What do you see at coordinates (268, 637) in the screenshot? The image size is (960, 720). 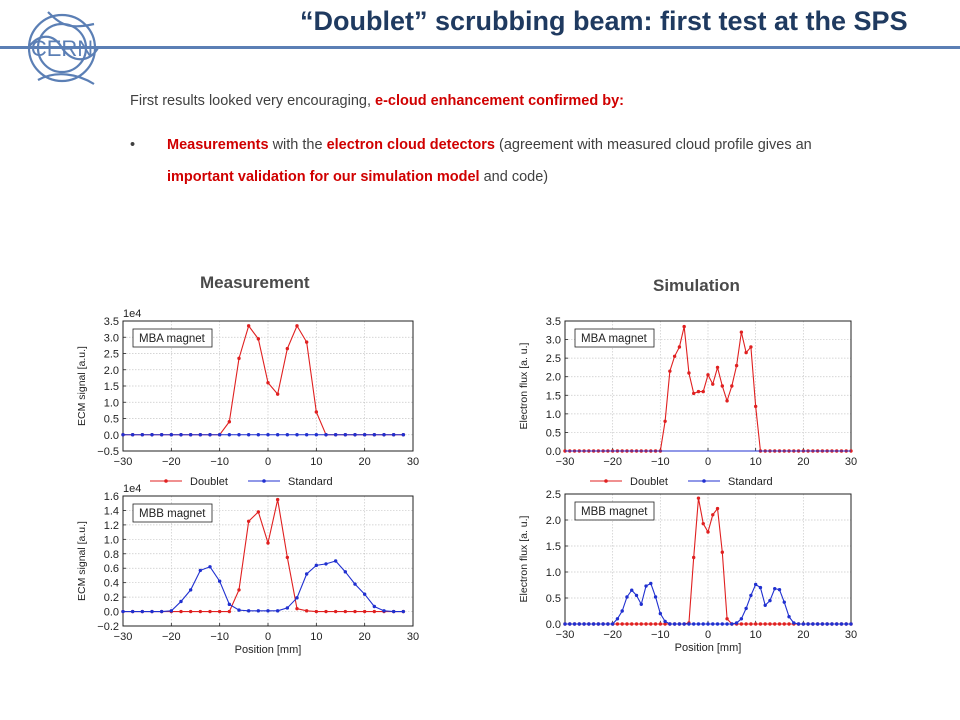 I see `x-tick-label: 0` at bounding box center [268, 637].